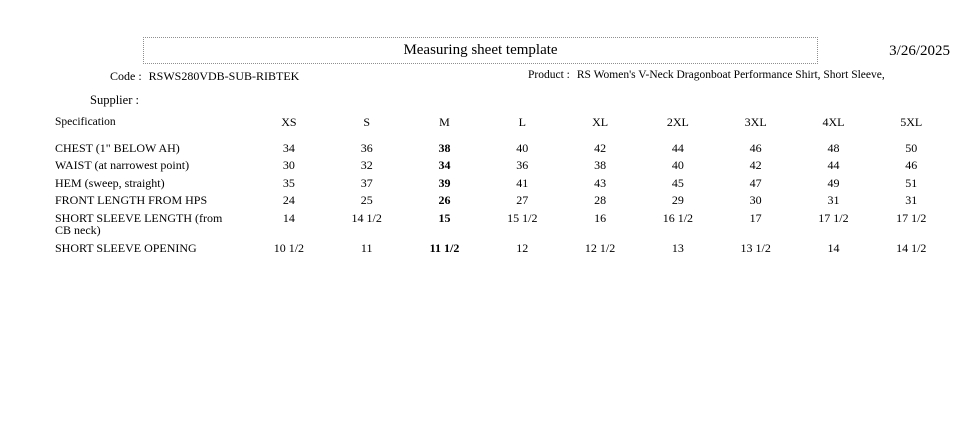  Describe the element at coordinates (677, 247) in the screenshot. I see `size-value: 13` at that location.